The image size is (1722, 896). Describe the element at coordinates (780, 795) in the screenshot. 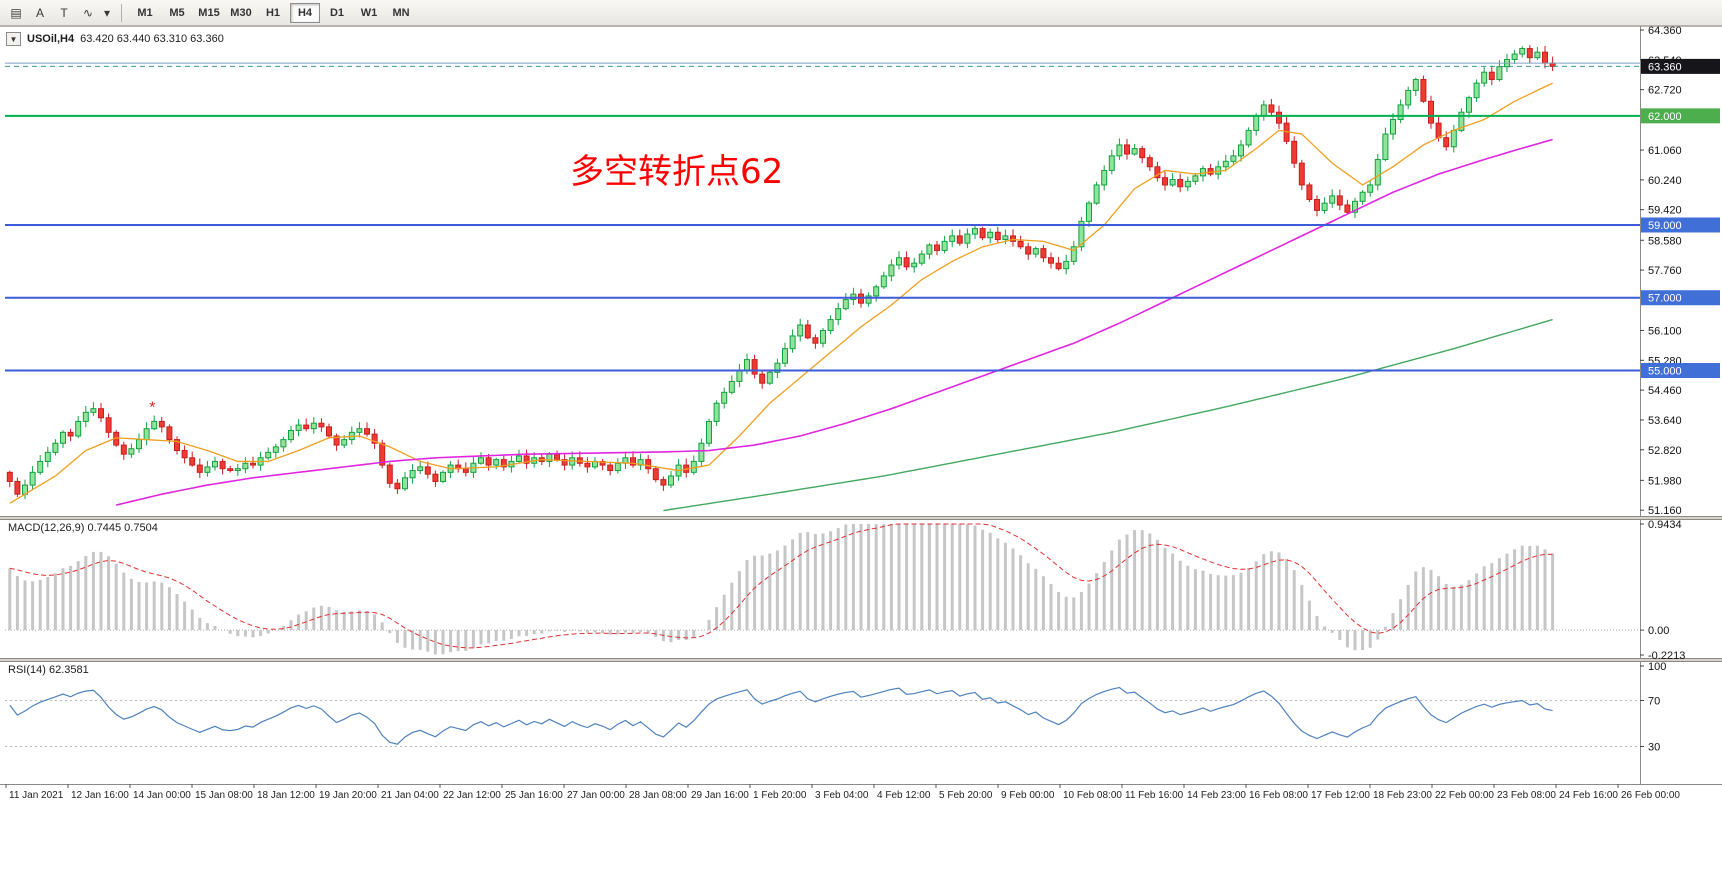

I see `svg-text: 1 Feb 20:00` at that location.